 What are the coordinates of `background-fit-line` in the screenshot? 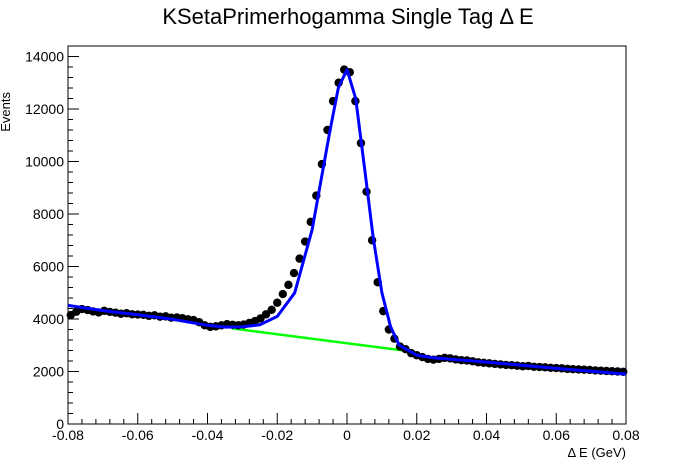 It's located at (320, 340).